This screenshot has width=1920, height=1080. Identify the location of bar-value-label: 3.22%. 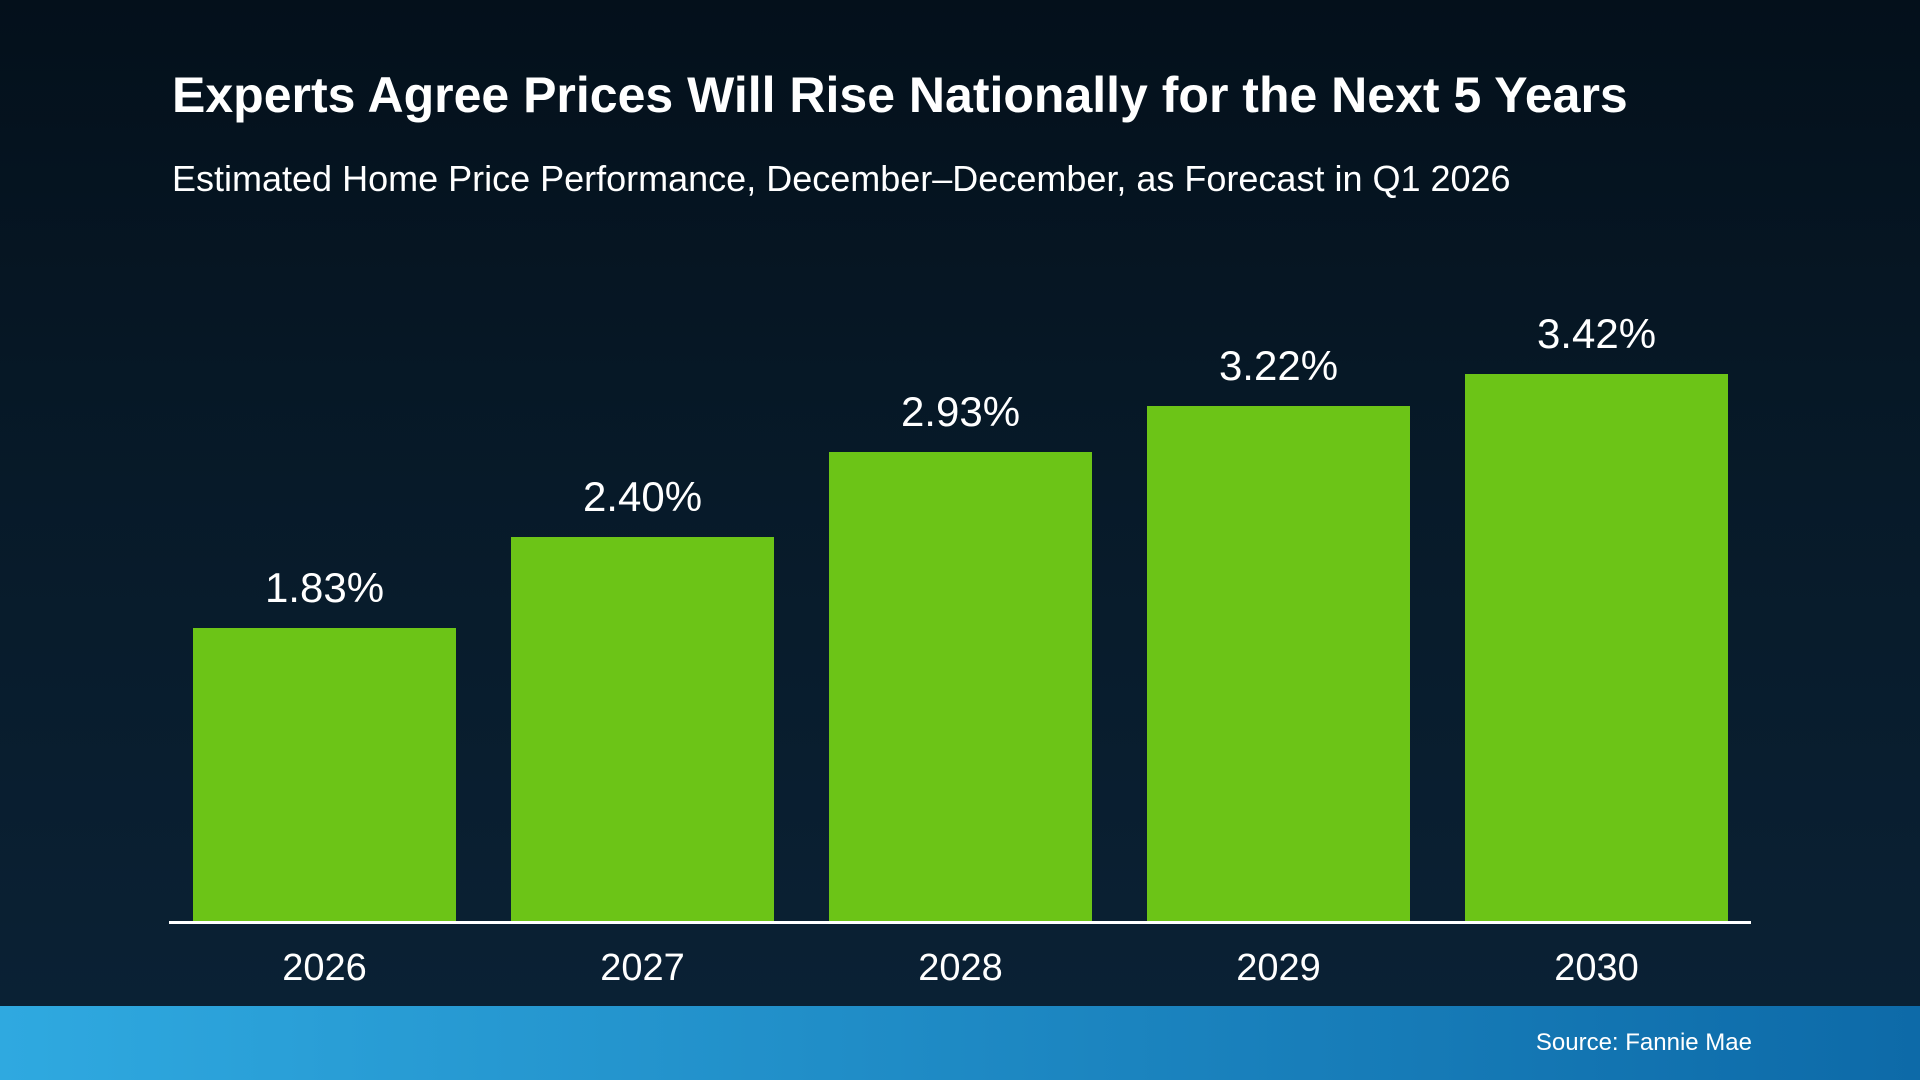
(1278, 365).